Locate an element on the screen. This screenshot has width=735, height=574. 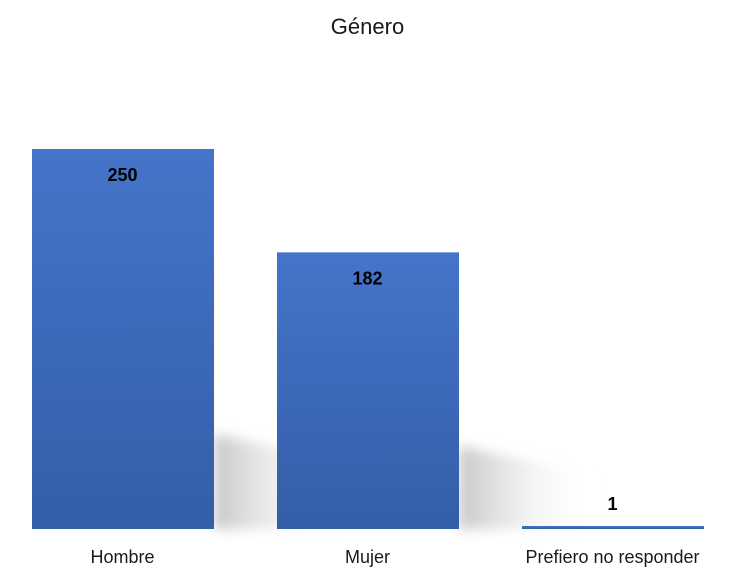
data-label: 1 is located at coordinates (612, 504).